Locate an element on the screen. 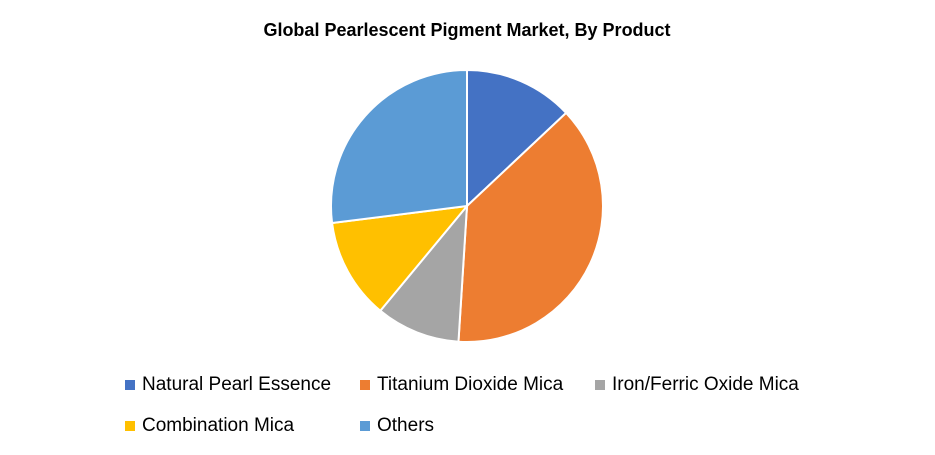 Image resolution: width=935 pixels, height=455 pixels. legend-label: Others is located at coordinates (405, 425).